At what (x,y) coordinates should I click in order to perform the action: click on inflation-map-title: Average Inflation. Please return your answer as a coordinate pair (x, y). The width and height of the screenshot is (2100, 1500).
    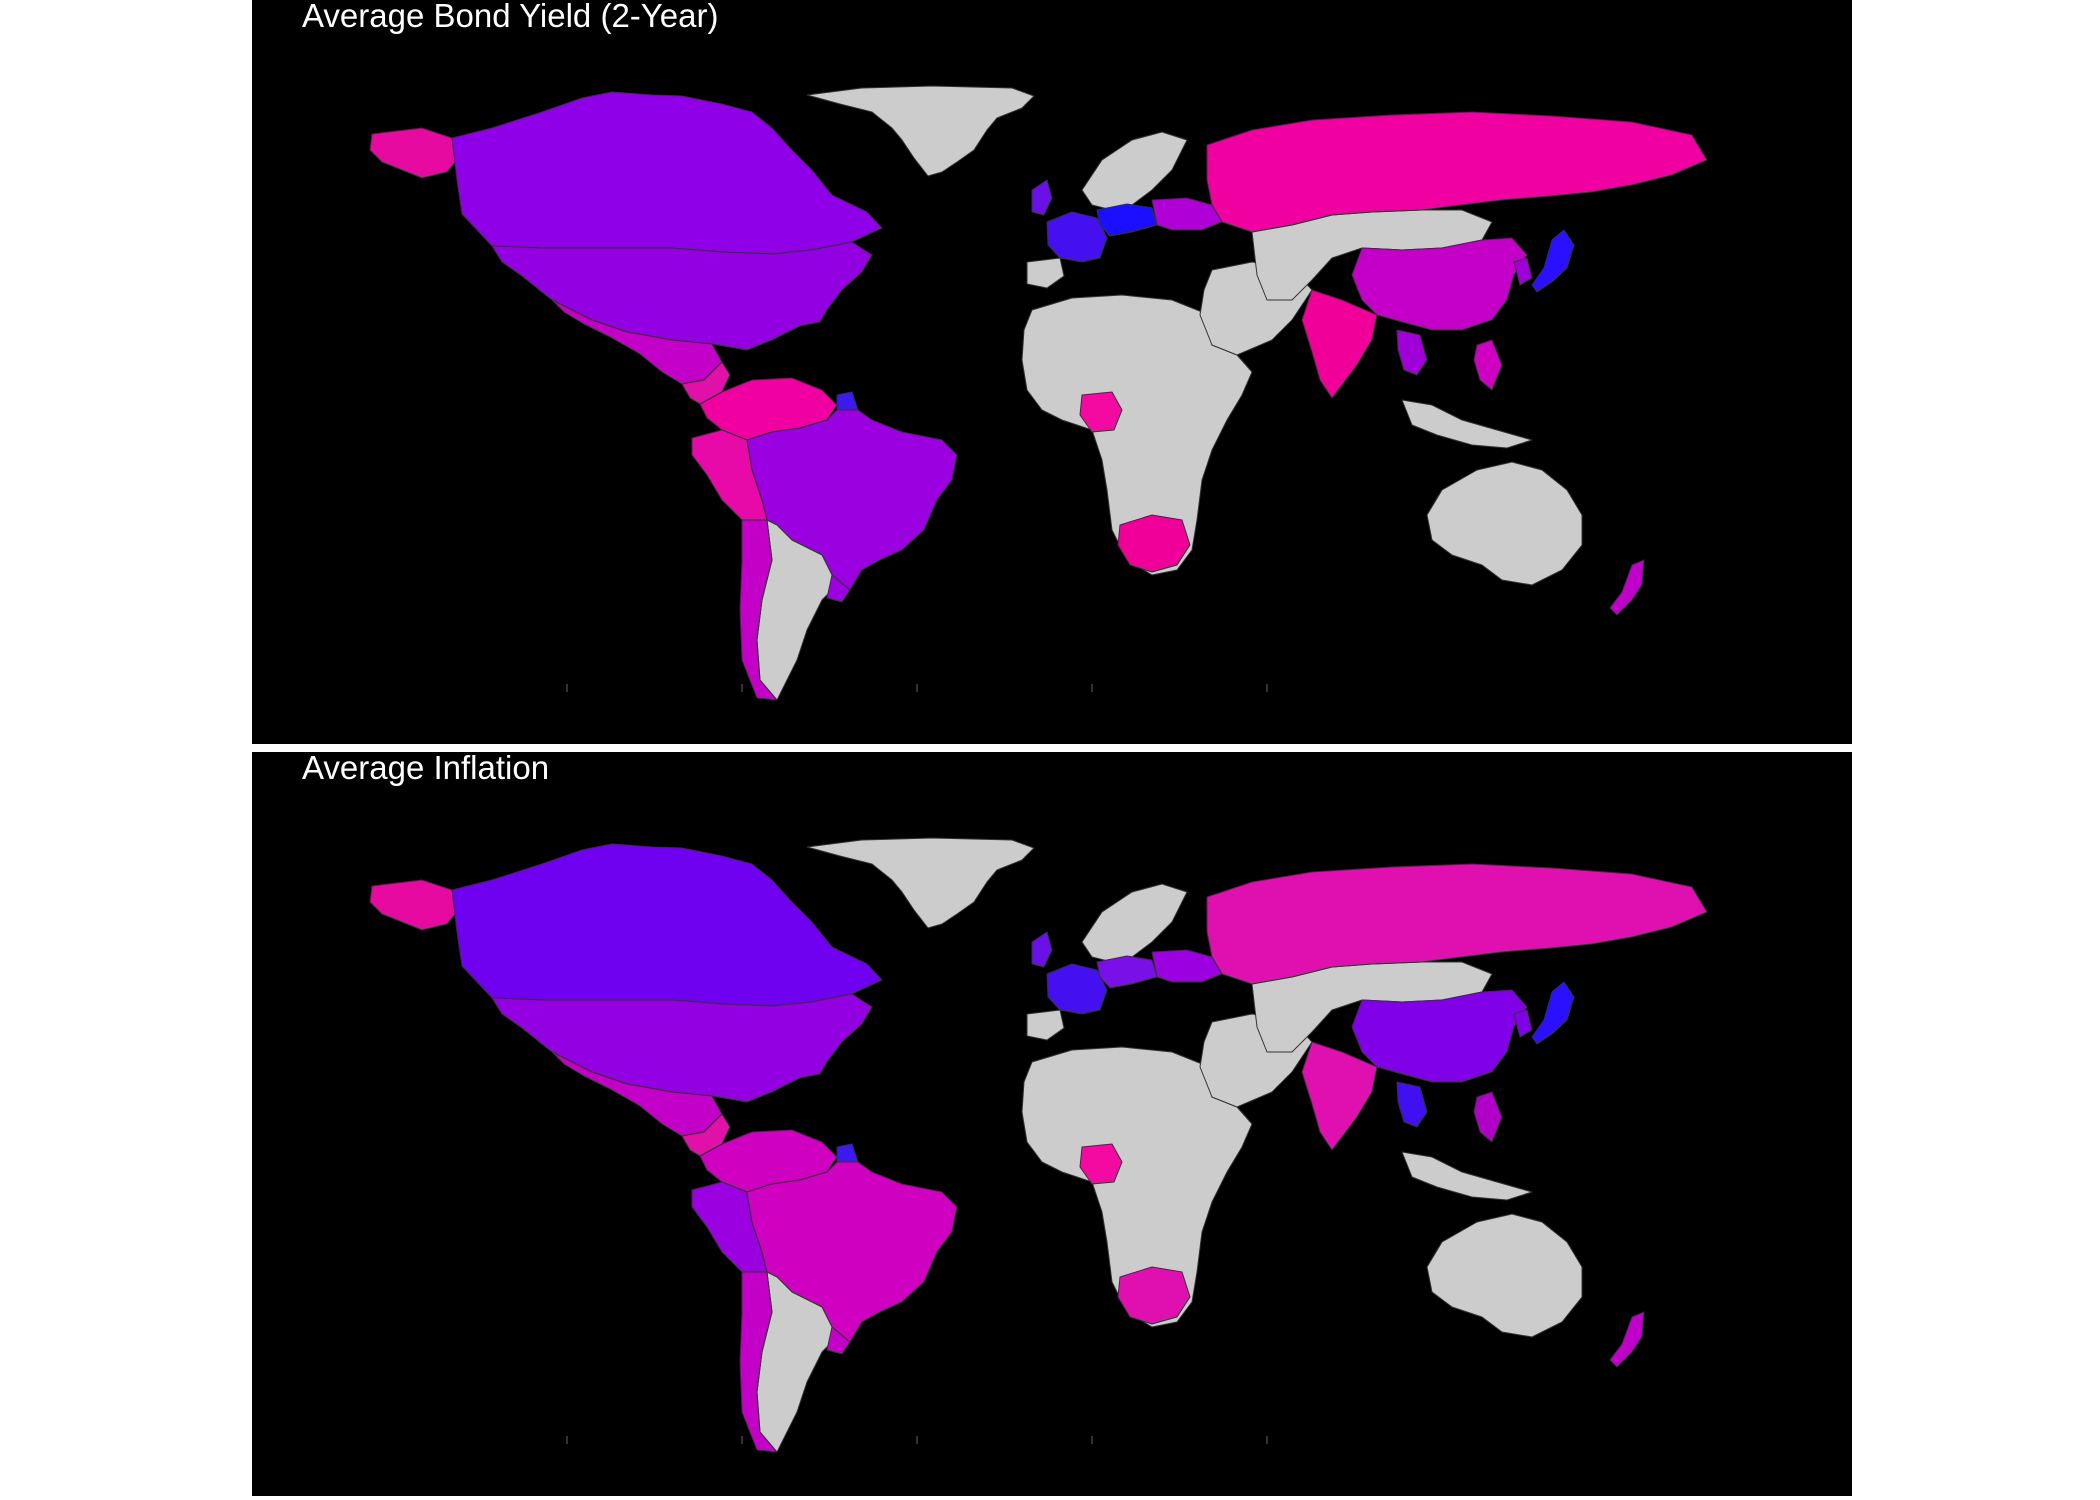
    Looking at the image, I should click on (426, 769).